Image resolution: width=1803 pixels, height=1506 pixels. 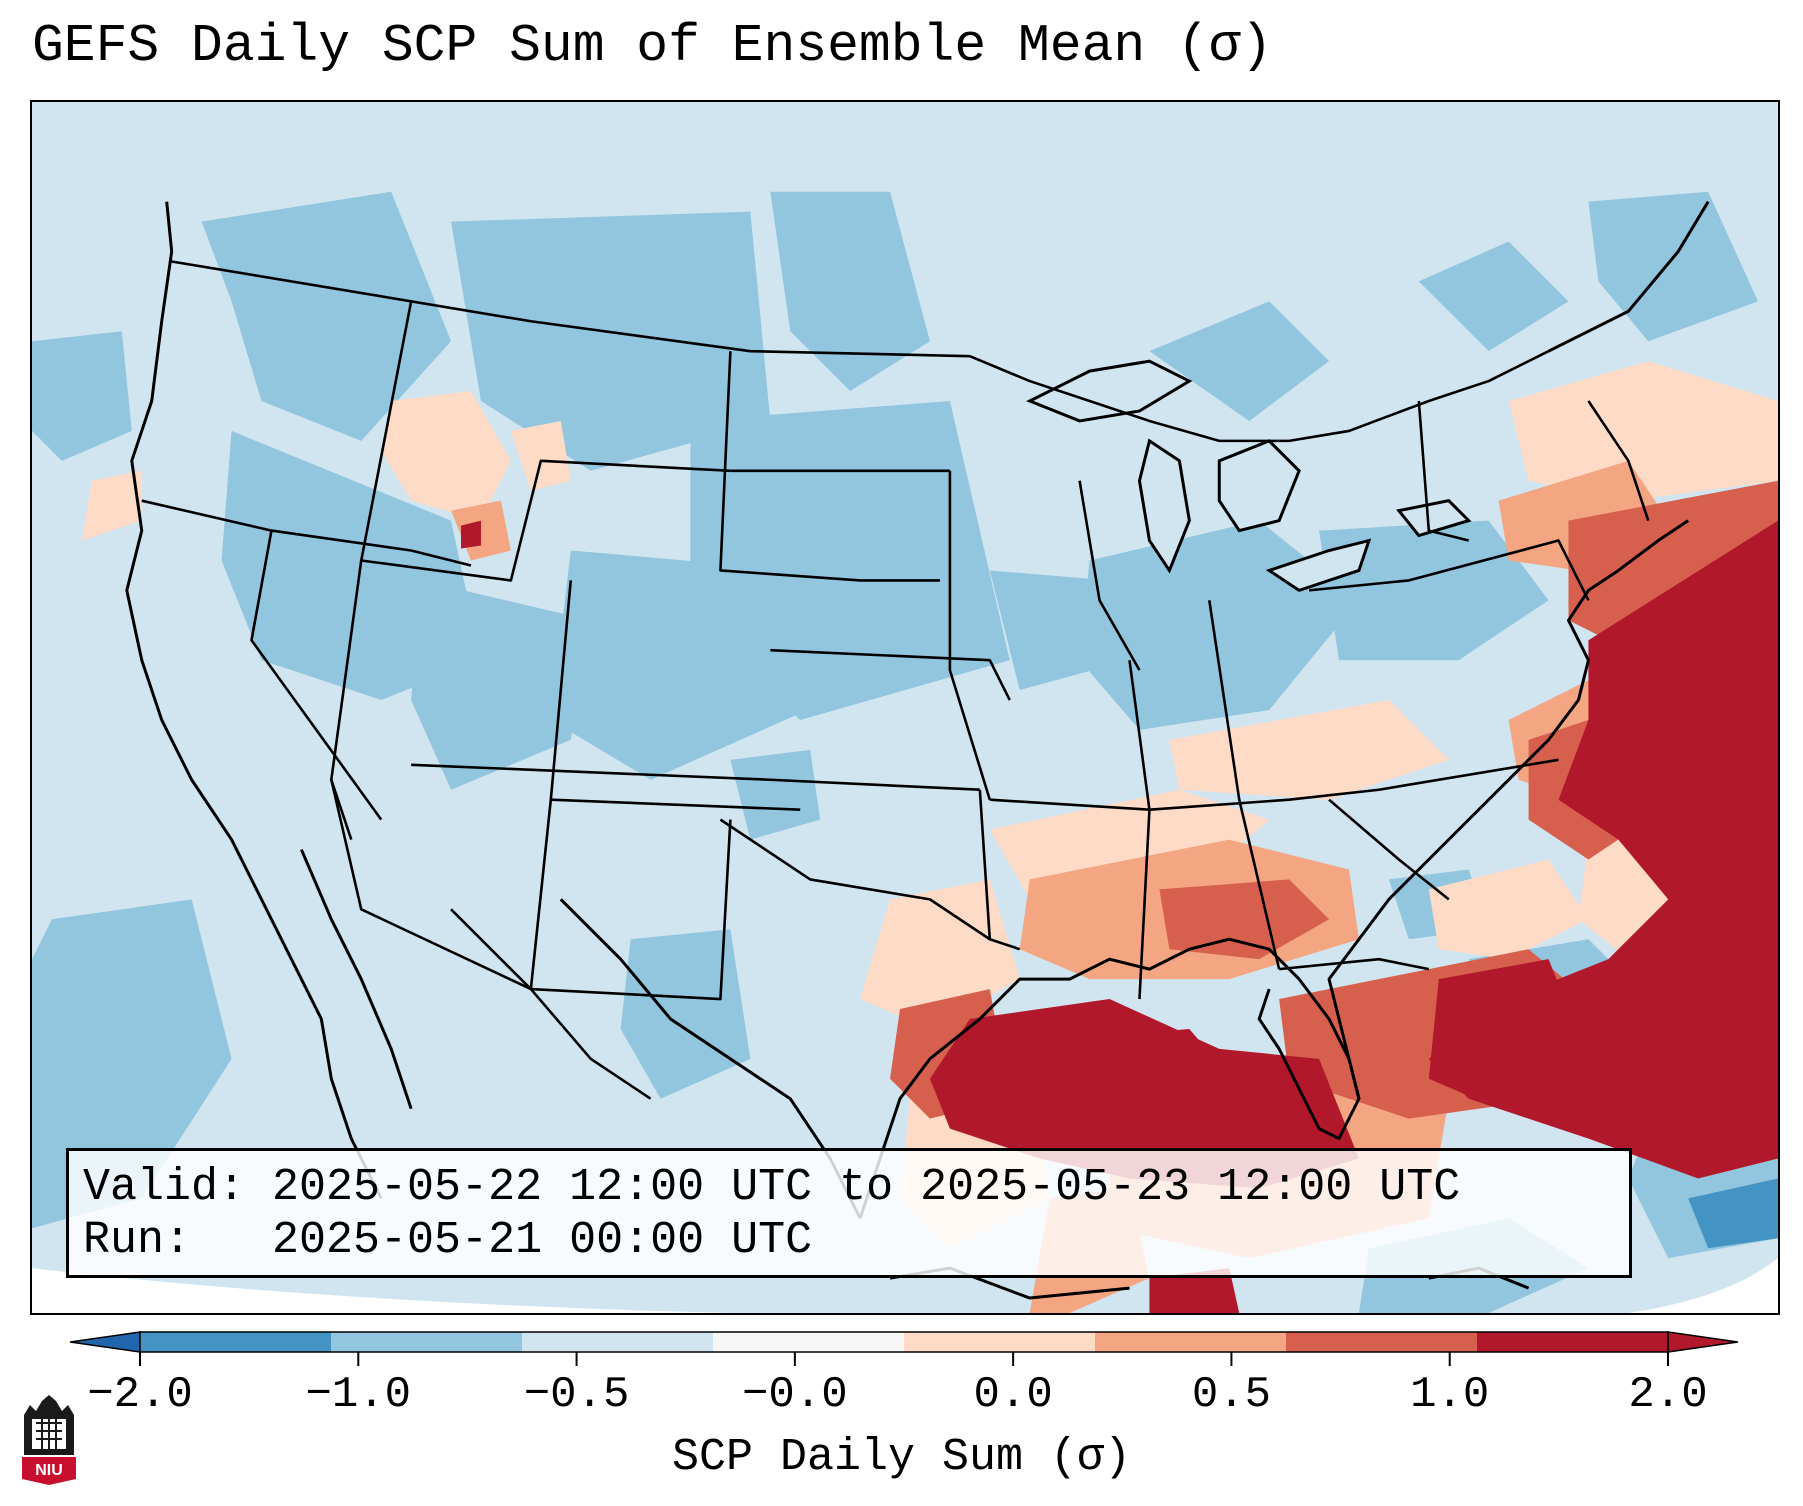 What do you see at coordinates (795, 1395) in the screenshot?
I see `colorbar-tick-label: −0.0` at bounding box center [795, 1395].